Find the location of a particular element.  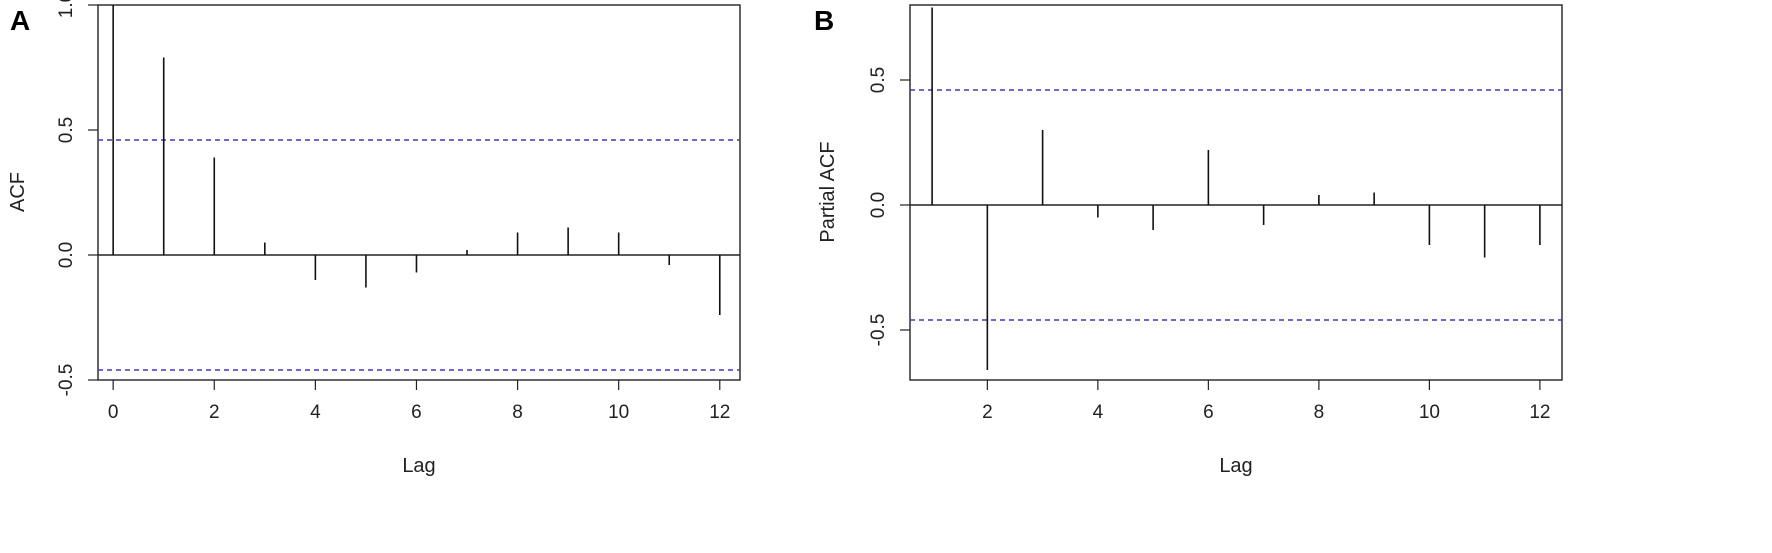

y-axis-label: Partial ACF is located at coordinates (828, 191).